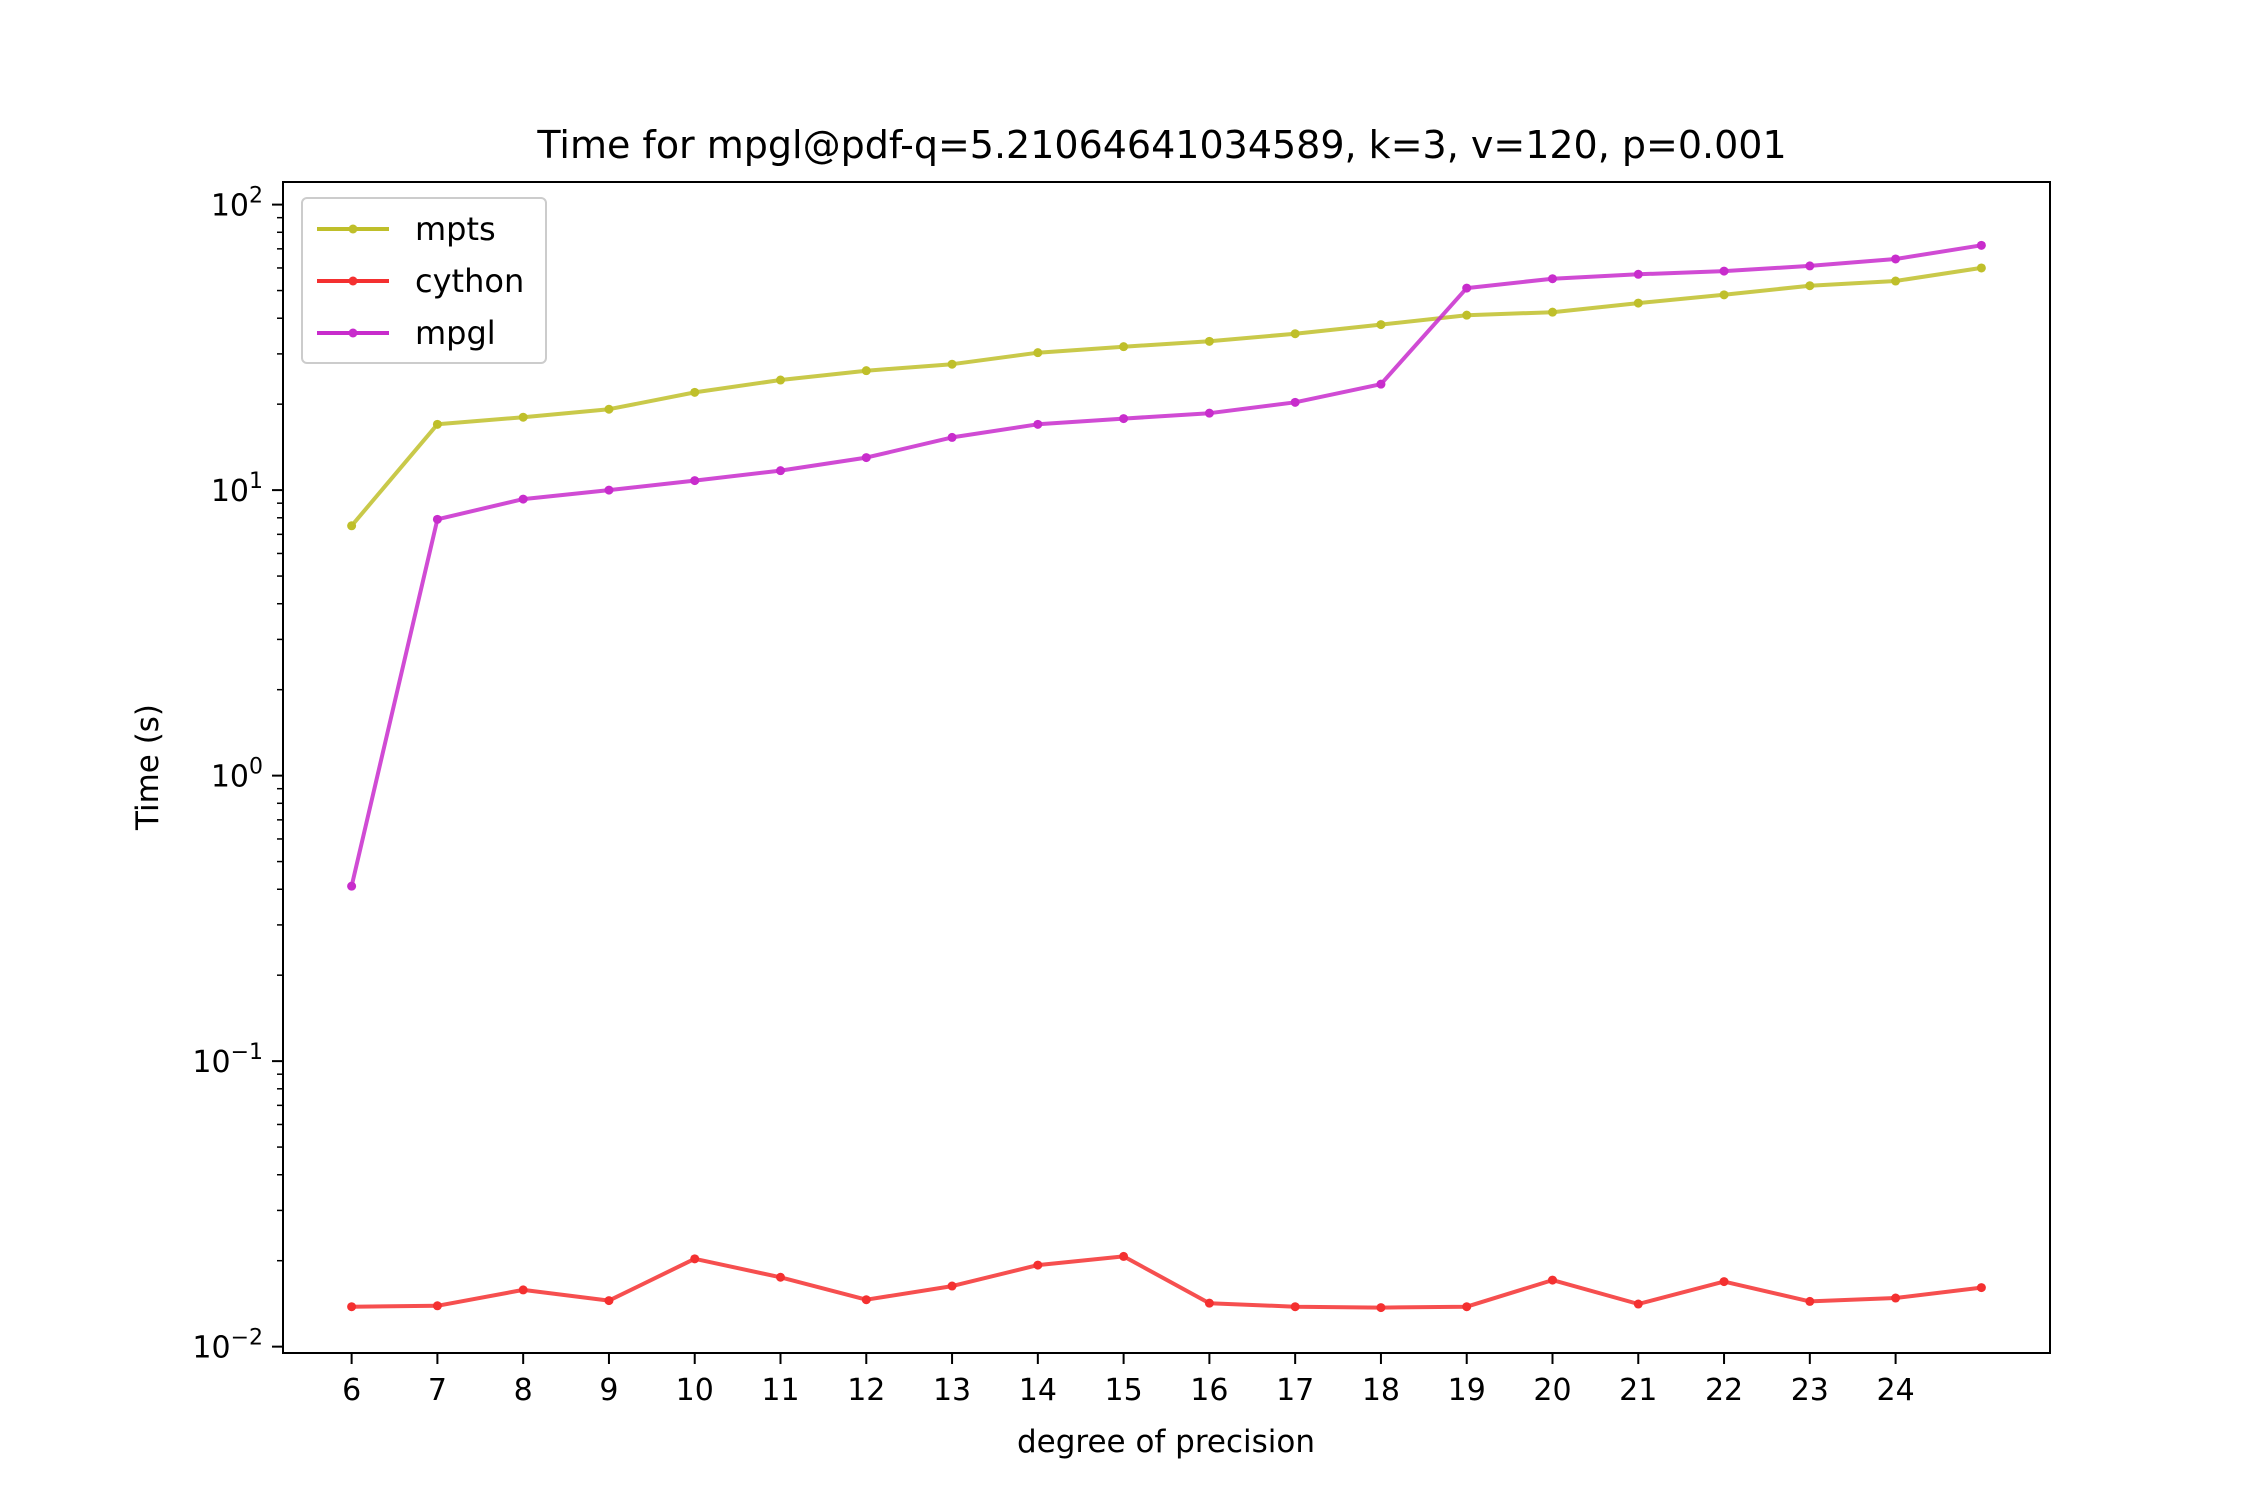 The image size is (2250, 1500). I want to click on x-tick-label: 9, so click(608, 1390).